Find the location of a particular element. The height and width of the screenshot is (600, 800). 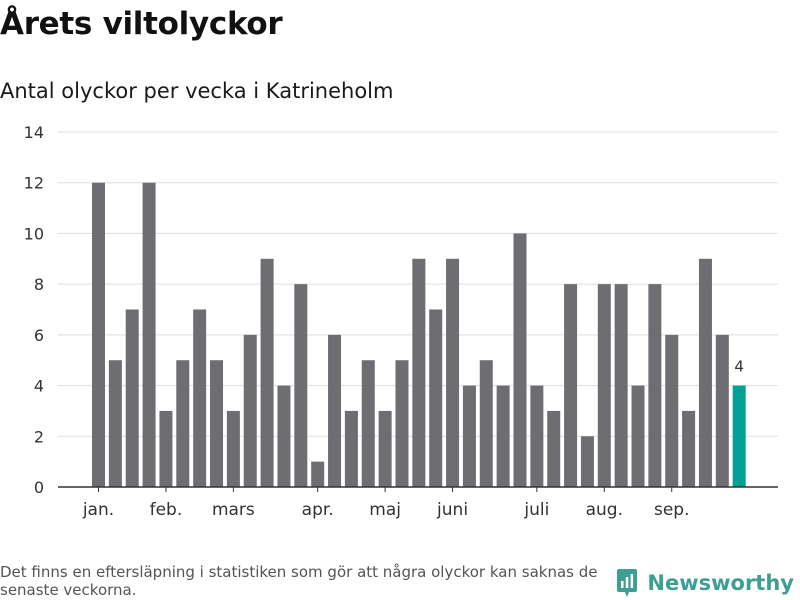

x-tick-label: apr. is located at coordinates (318, 510).